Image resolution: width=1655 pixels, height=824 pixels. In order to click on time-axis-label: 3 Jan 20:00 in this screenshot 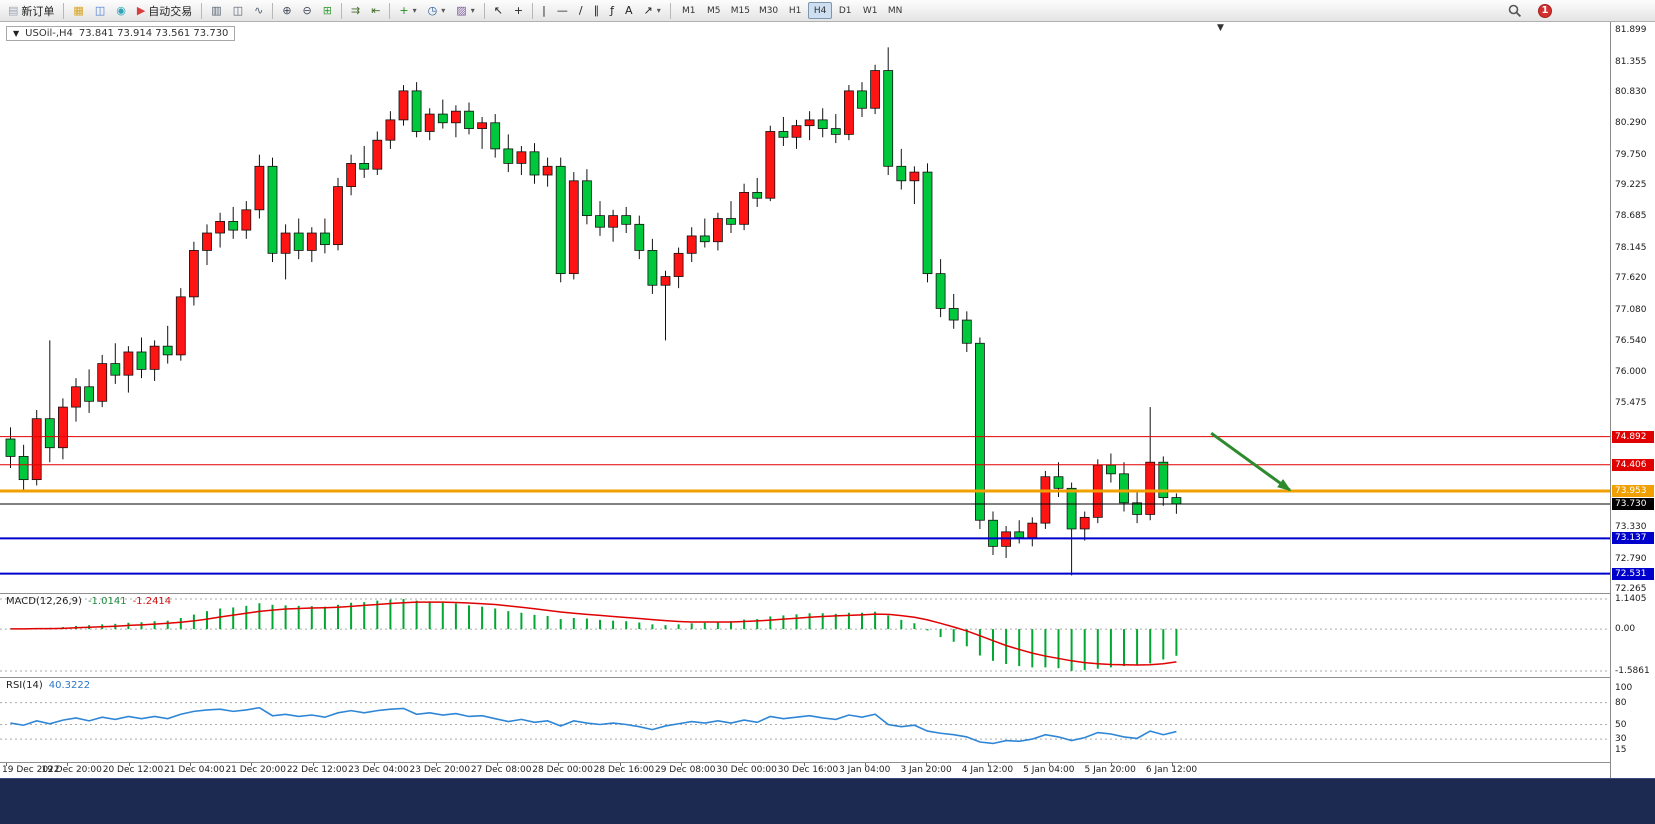, I will do `click(926, 770)`.